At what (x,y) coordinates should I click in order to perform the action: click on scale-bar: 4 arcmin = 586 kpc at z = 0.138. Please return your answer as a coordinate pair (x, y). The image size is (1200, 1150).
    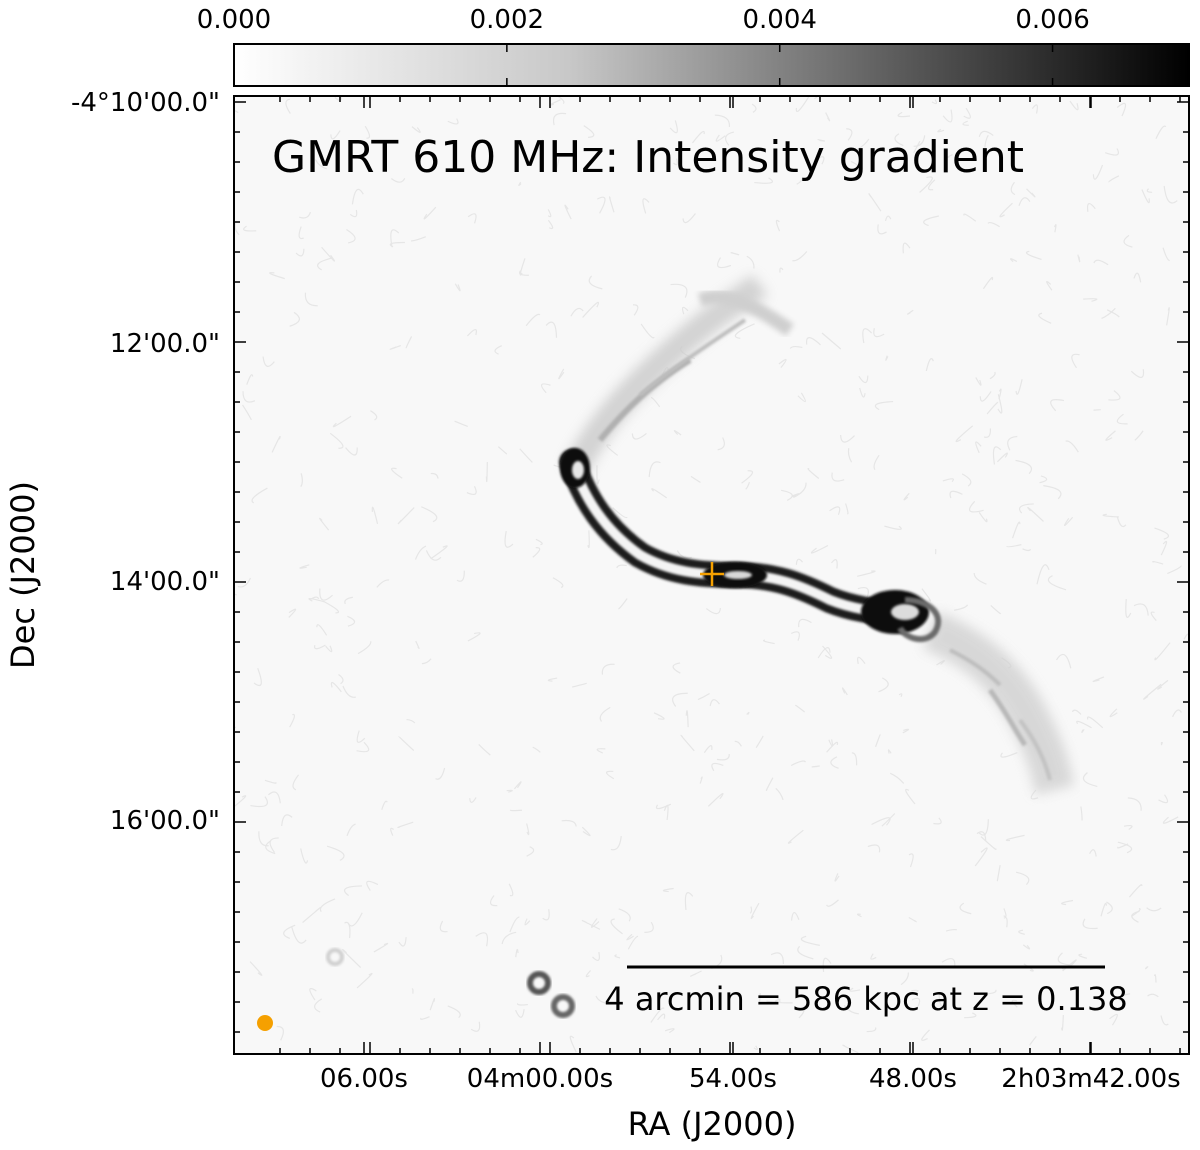
    Looking at the image, I should click on (866, 991).